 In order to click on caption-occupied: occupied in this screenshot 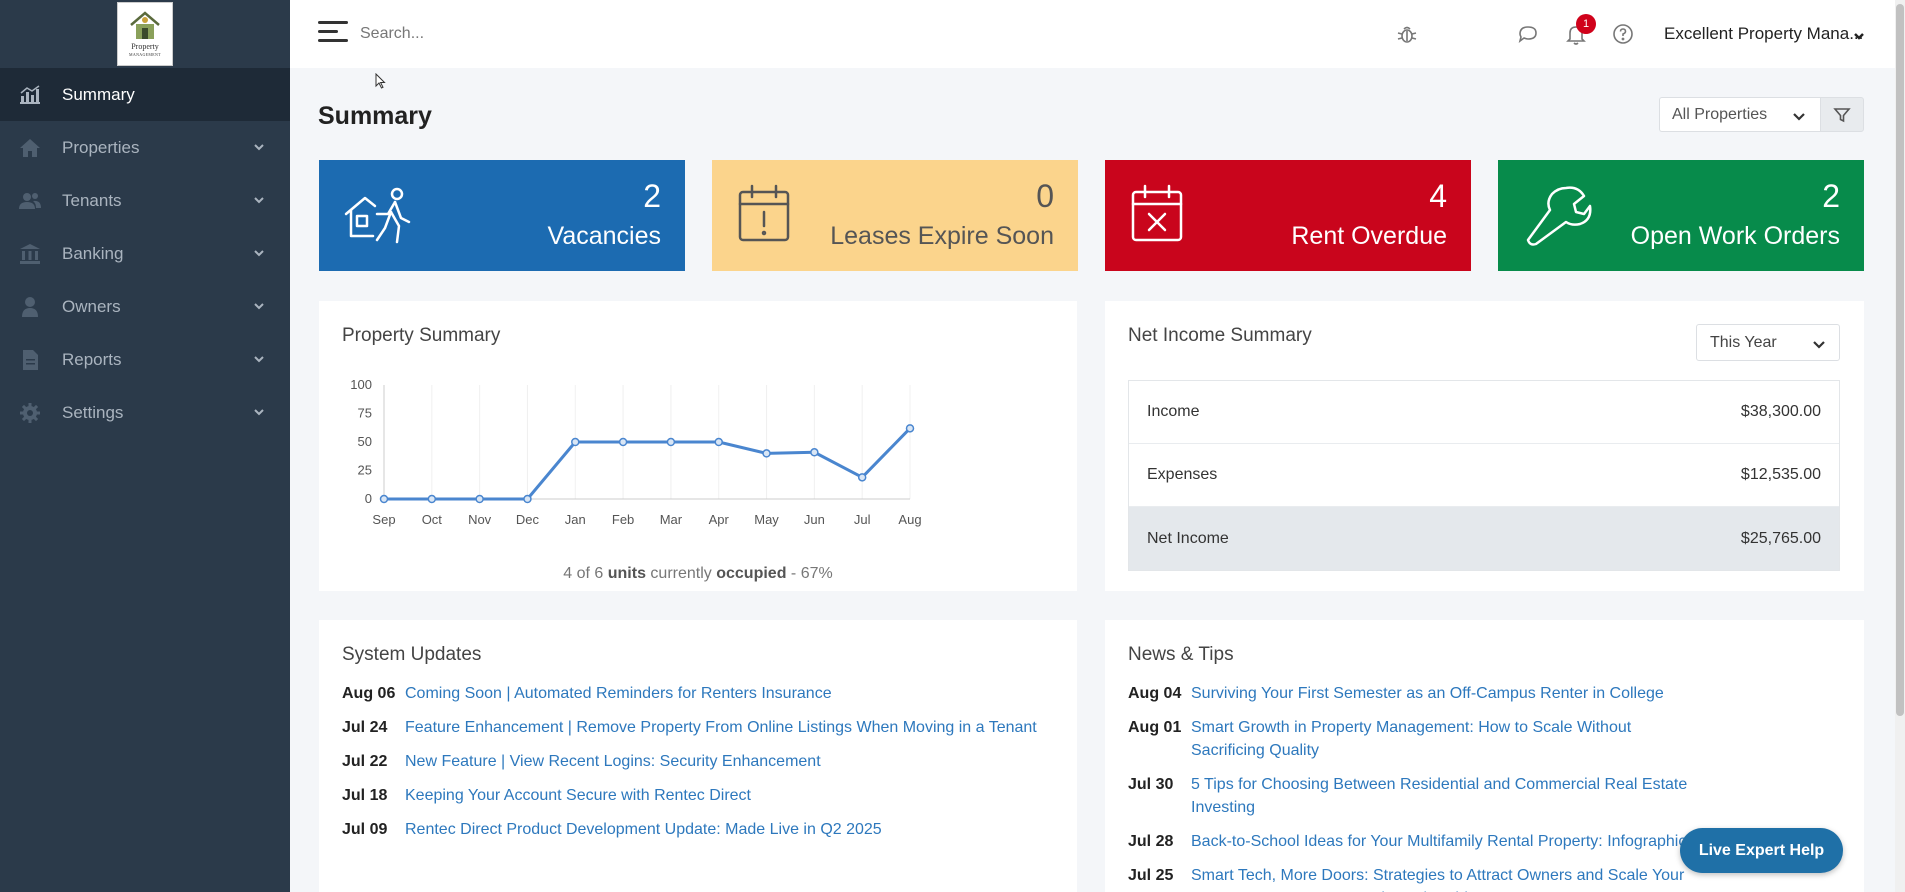, I will do `click(751, 573)`.